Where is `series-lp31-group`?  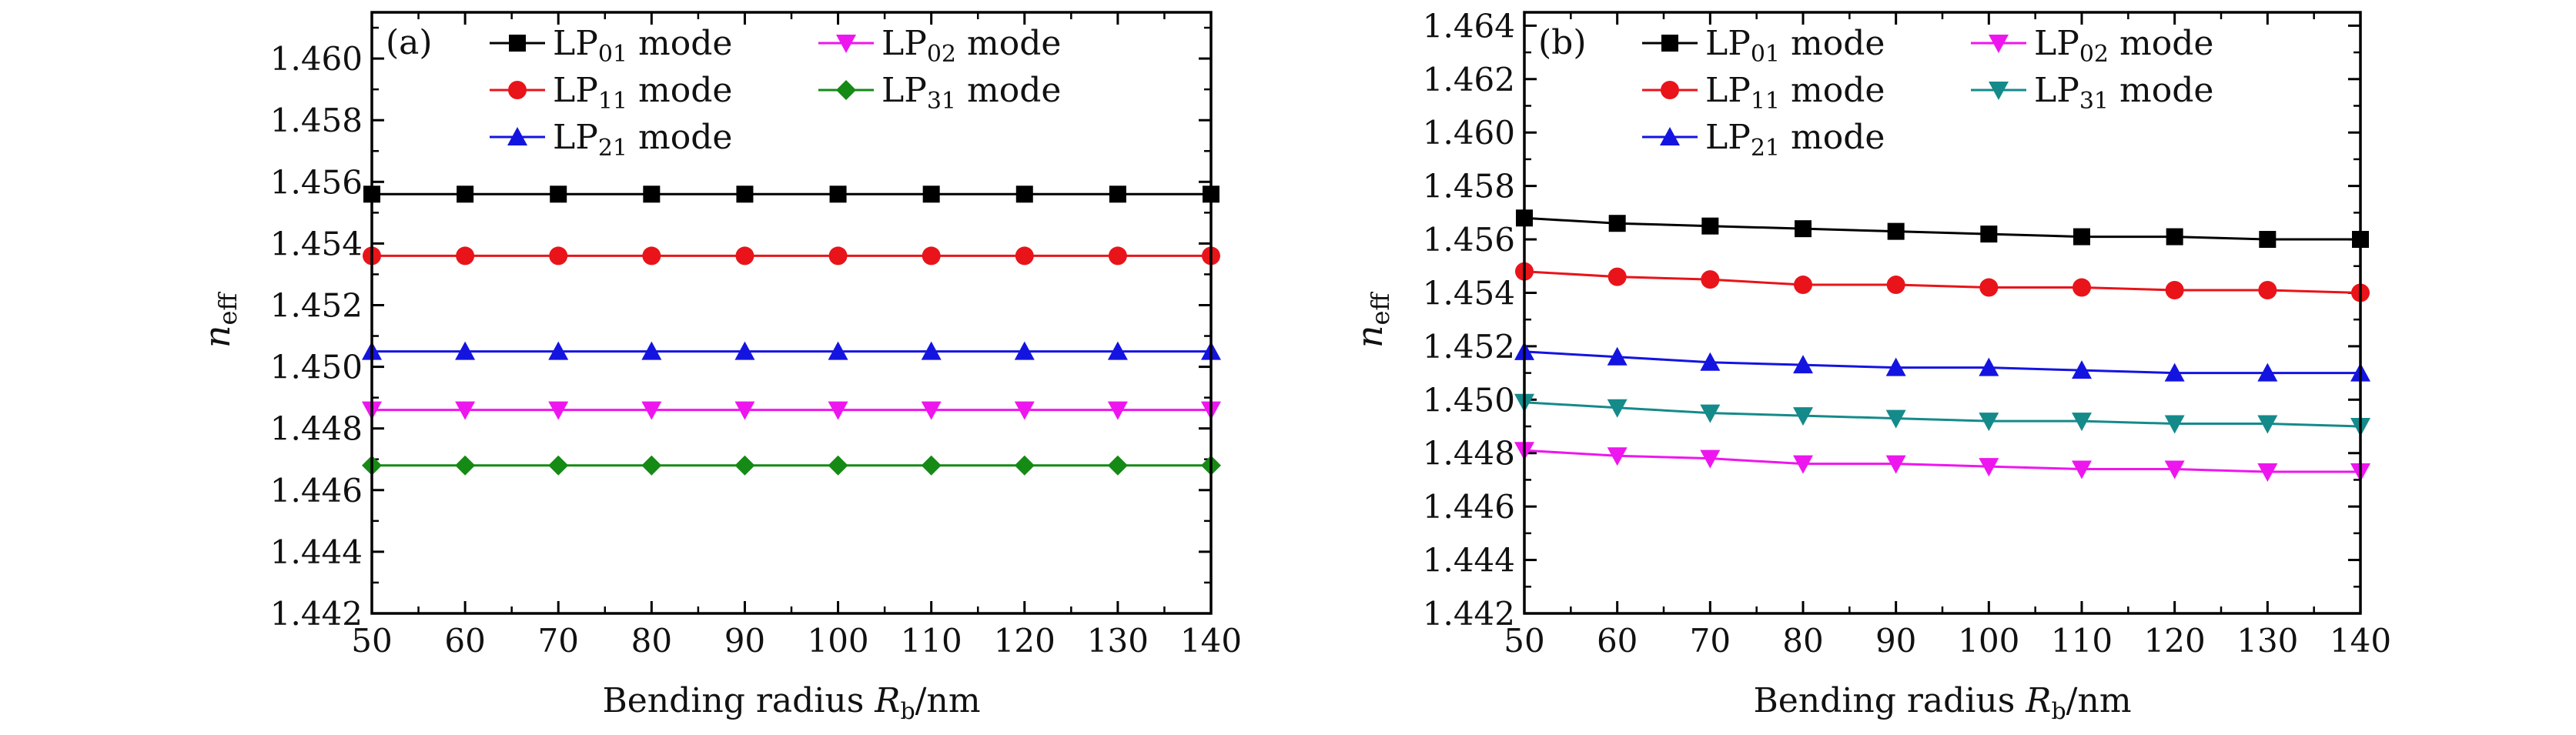 series-lp31-group is located at coordinates (1942, 415).